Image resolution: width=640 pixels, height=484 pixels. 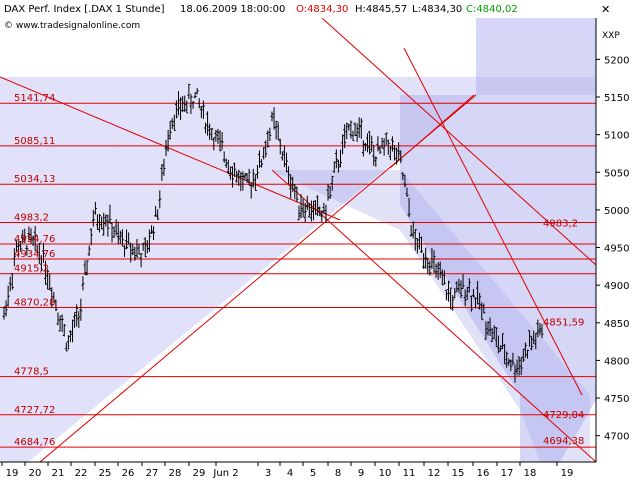 What do you see at coordinates (338, 473) in the screenshot?
I see `x-tick-label: 8` at bounding box center [338, 473].